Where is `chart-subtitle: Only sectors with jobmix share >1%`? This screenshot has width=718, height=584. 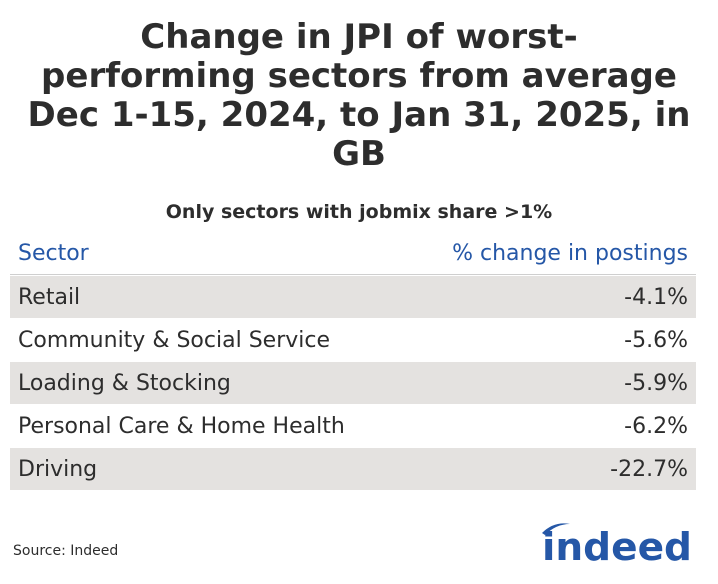 chart-subtitle: Only sectors with jobmix share >1% is located at coordinates (359, 212).